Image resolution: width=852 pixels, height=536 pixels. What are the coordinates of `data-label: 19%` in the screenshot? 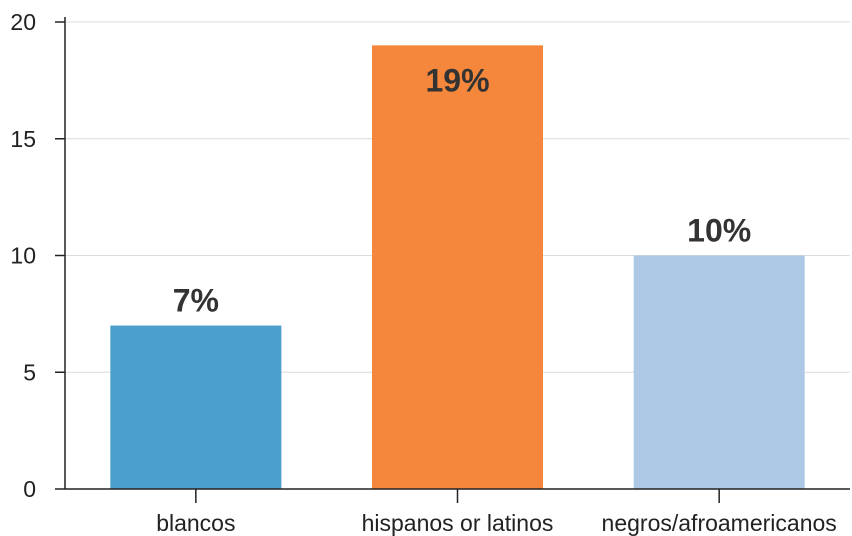 It's located at (457, 80).